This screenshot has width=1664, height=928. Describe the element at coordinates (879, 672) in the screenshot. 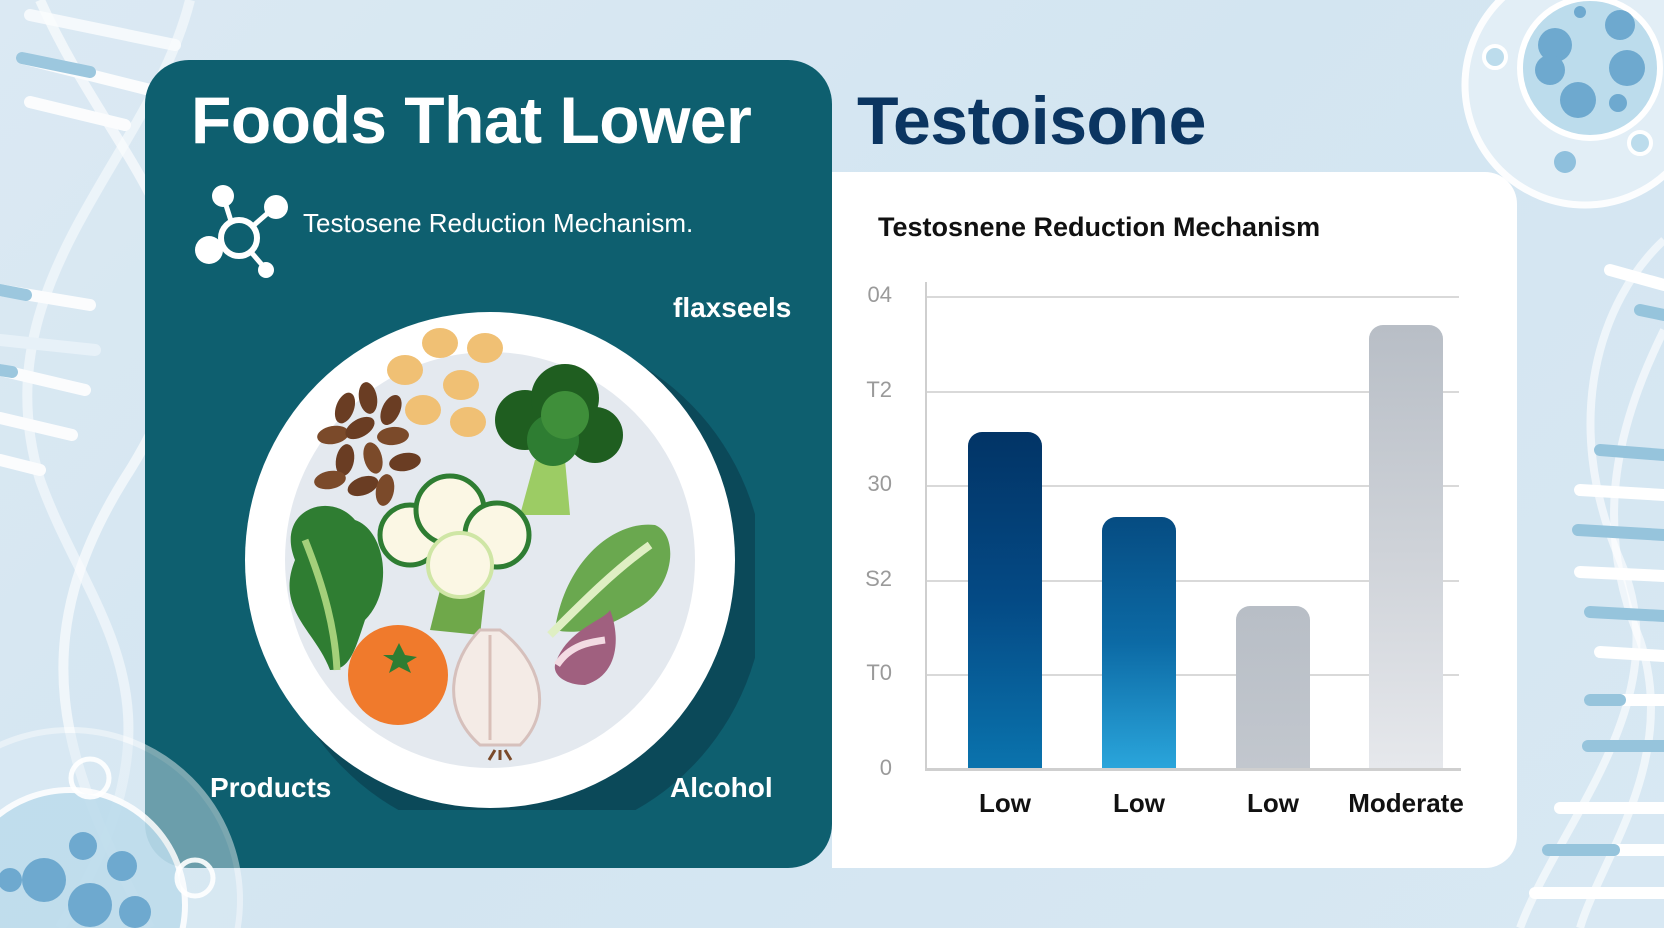

I see `y-tick-label: T0` at that location.